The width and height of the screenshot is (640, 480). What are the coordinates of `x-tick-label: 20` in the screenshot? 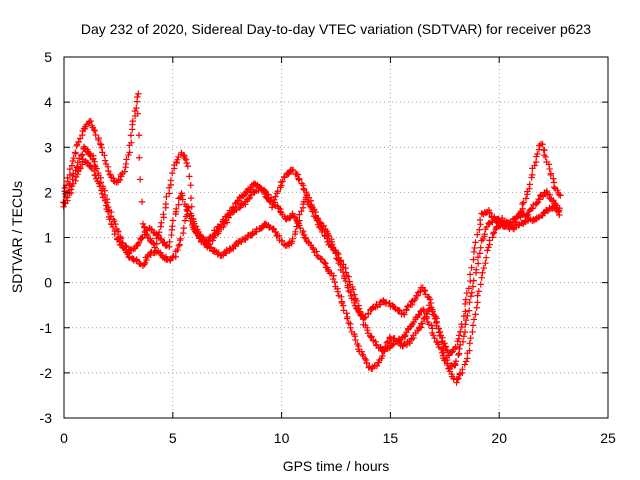 It's located at (499, 438).